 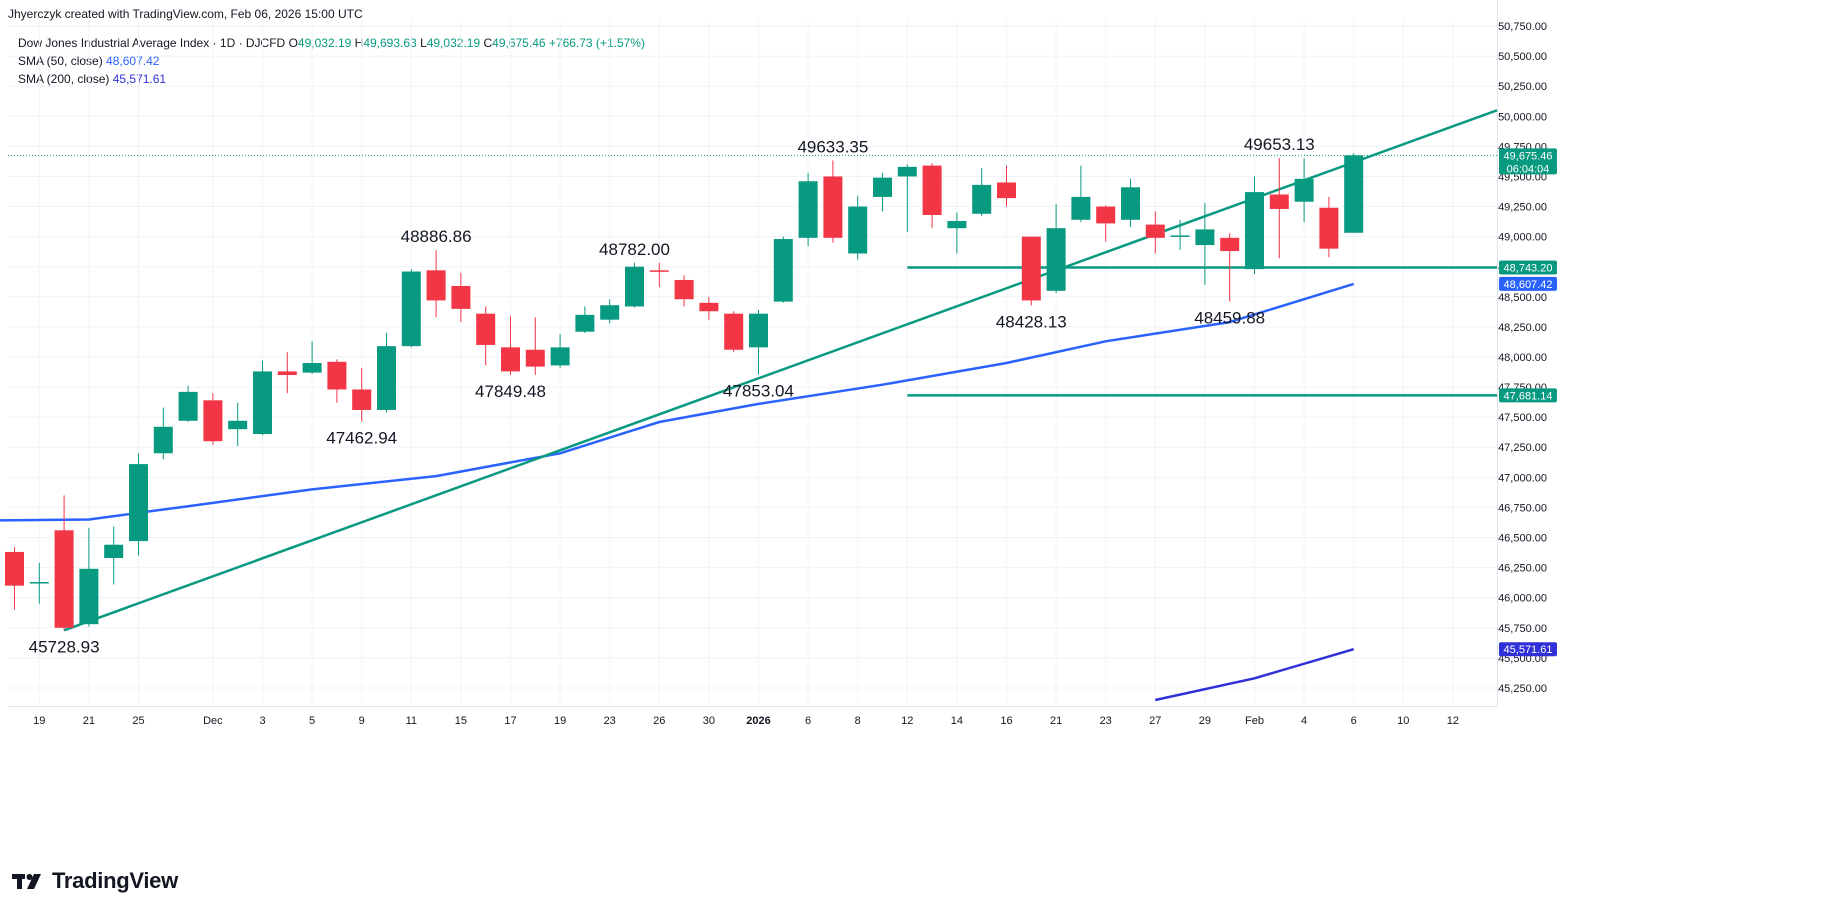 What do you see at coordinates (1522, 569) in the screenshot?
I see `y-tick-label: 46,250.00` at bounding box center [1522, 569].